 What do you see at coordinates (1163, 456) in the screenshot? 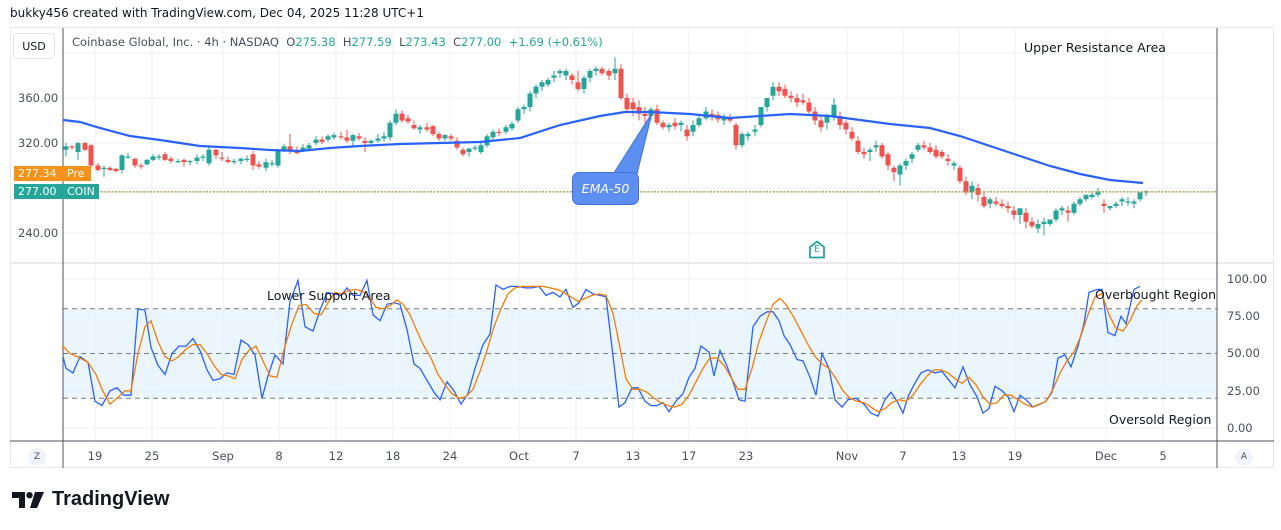
I see `date-tick: 5` at bounding box center [1163, 456].